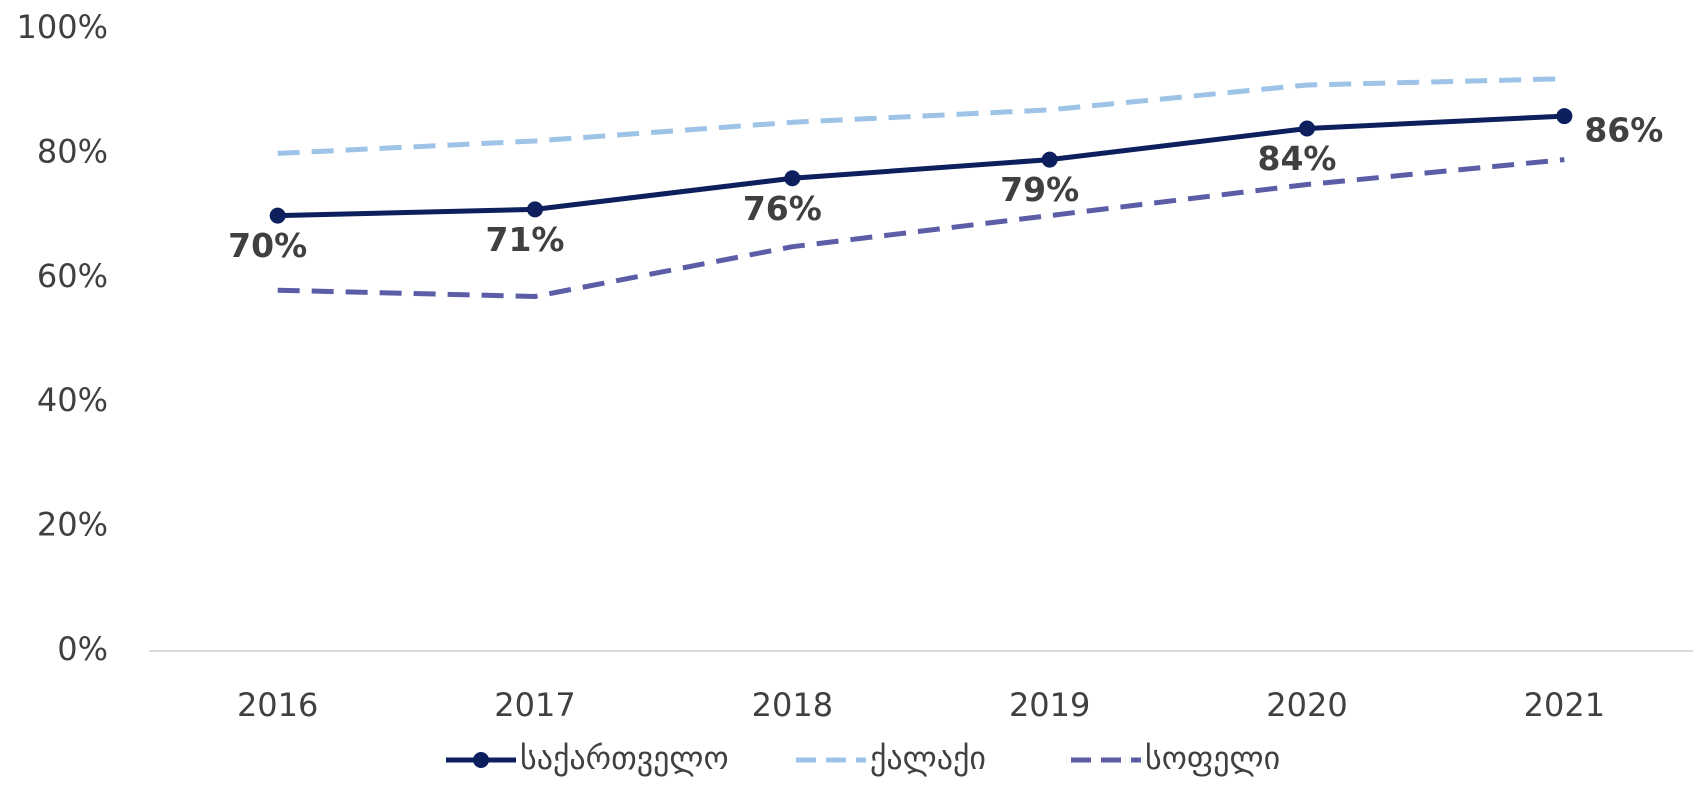  Describe the element at coordinates (534, 705) in the screenshot. I see `x-tick-label: 2017` at that location.